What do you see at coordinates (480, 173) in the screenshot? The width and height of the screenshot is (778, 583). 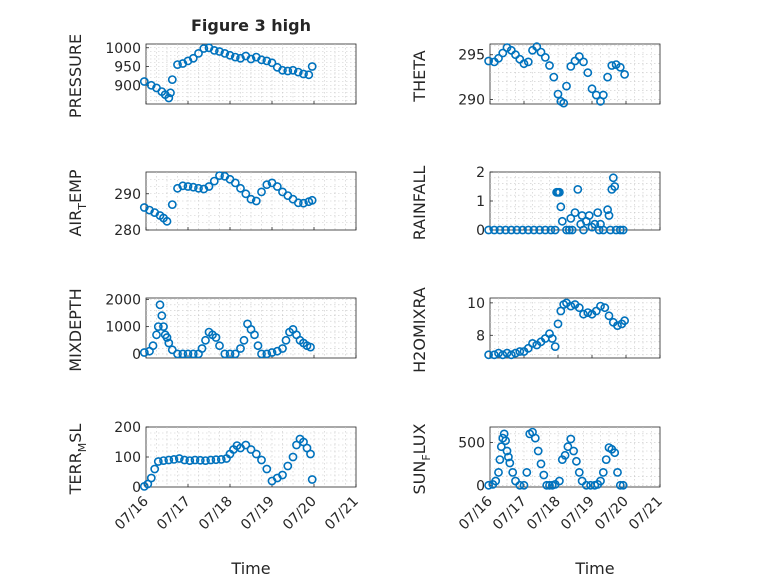 I see `y-tick-label: 2` at bounding box center [480, 173].